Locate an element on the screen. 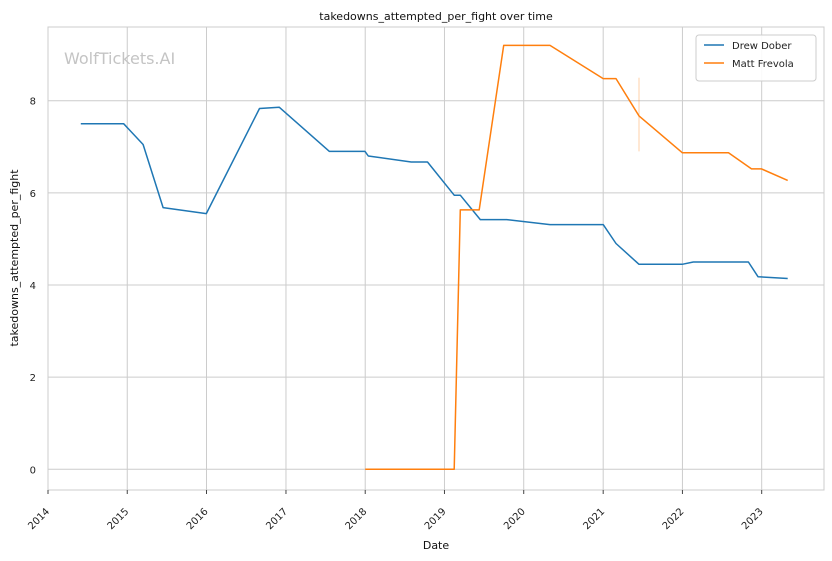  y-tick-label: 6 is located at coordinates (33, 194).